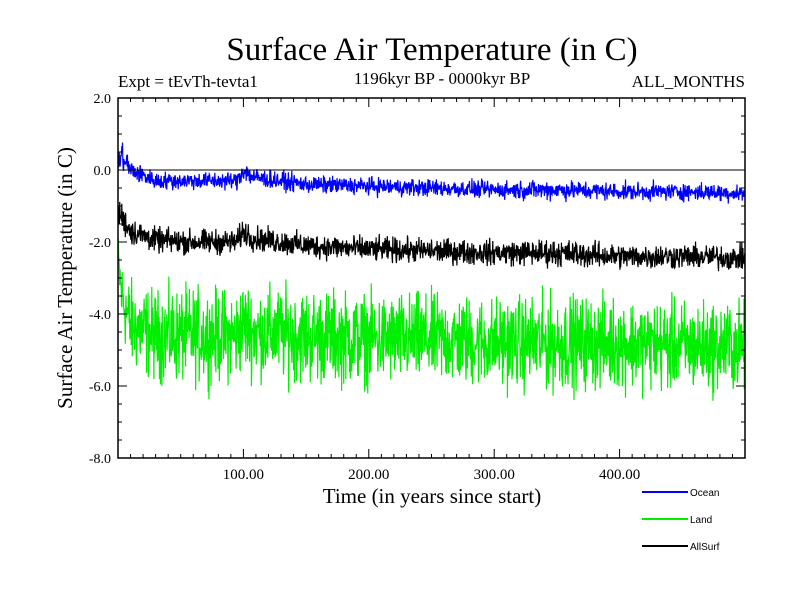 This screenshot has width=800, height=600. What do you see at coordinates (103, 171) in the screenshot?
I see `y-tick-label: 0.0` at bounding box center [103, 171].